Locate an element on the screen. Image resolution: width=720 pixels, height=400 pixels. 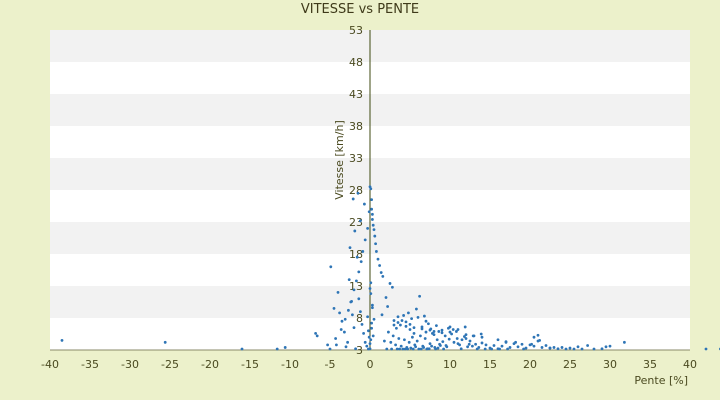
x-tick-label: -35 is located at coordinates (90, 364).